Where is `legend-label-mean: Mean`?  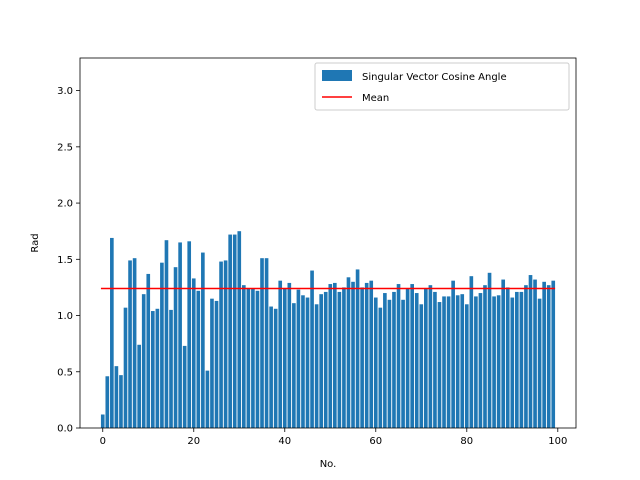
legend-label-mean: Mean is located at coordinates (375, 98).